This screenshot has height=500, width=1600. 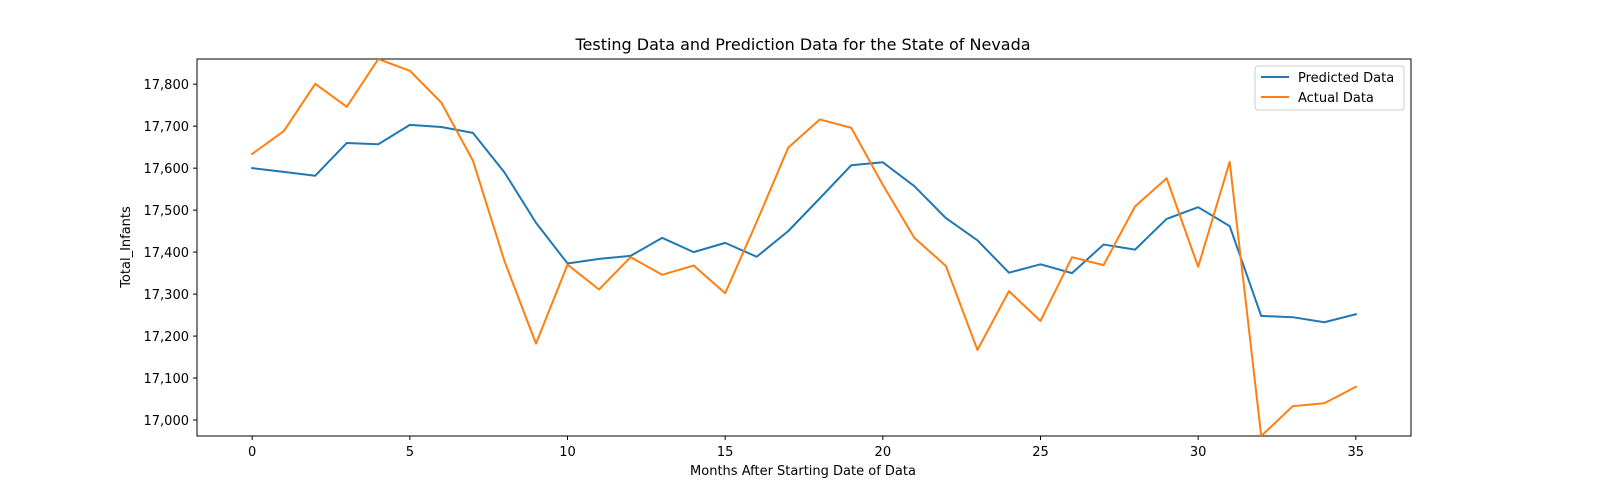 I want to click on x-tick-label: 25, so click(x=1040, y=452).